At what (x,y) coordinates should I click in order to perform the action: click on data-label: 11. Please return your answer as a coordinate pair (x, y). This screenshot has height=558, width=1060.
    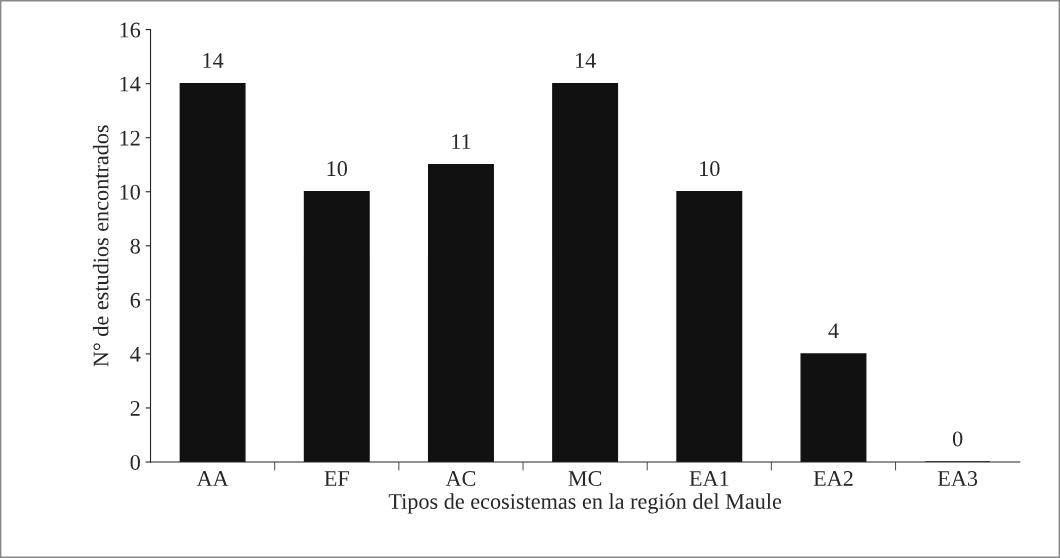
    Looking at the image, I should click on (461, 141).